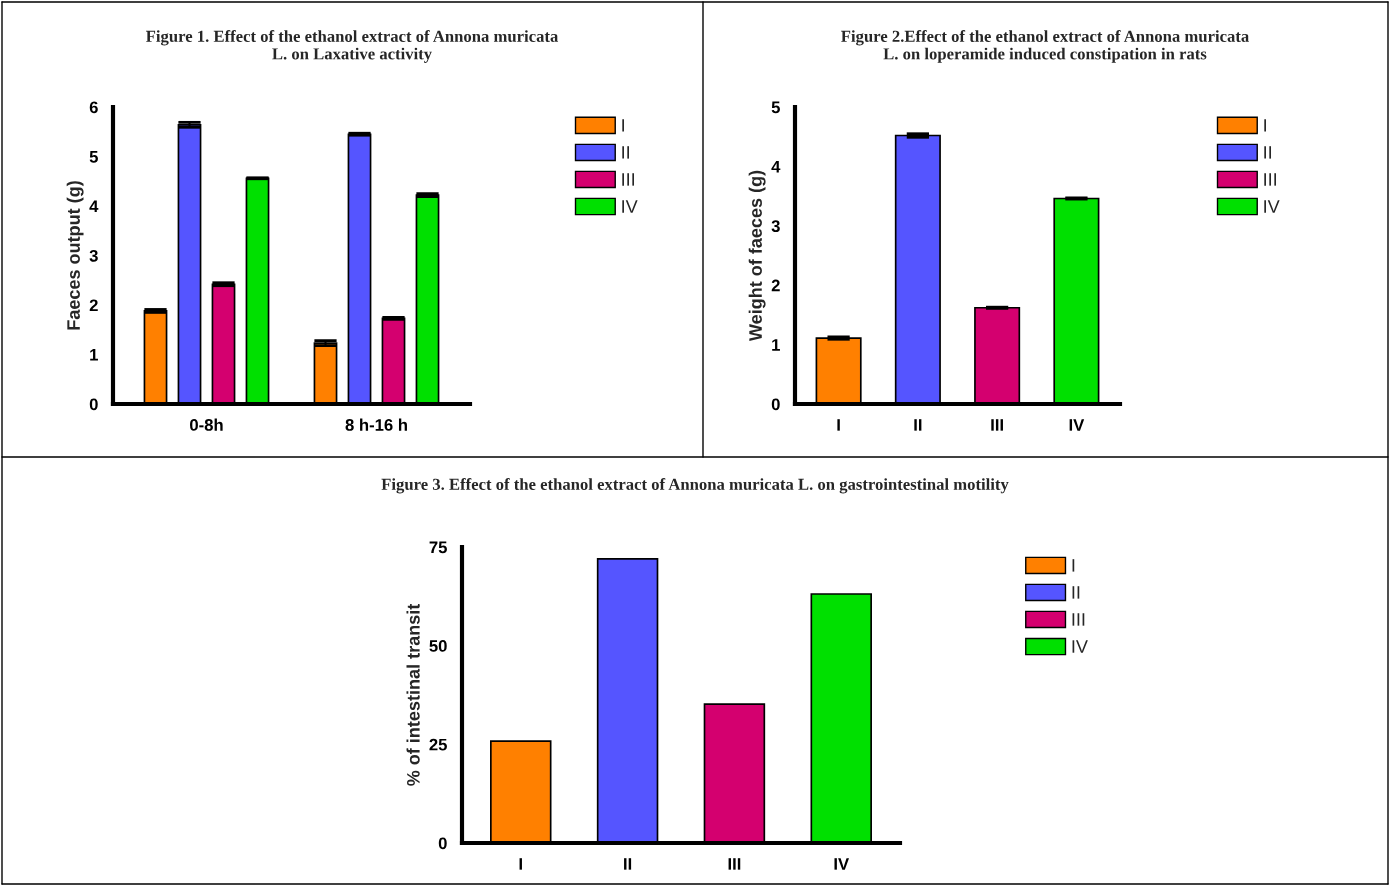 The width and height of the screenshot is (1390, 894). Describe the element at coordinates (695, 486) in the screenshot. I see `chart-title: Figure 3. Effect of the ethanol extract of Annona muricata L. on gastrointestinal motility` at that location.